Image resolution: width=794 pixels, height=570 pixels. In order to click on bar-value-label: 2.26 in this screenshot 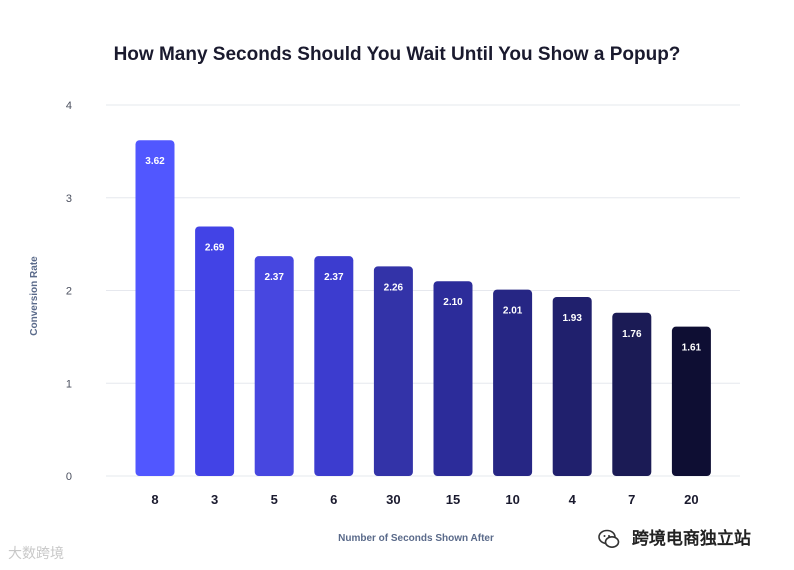, I will do `click(394, 287)`.